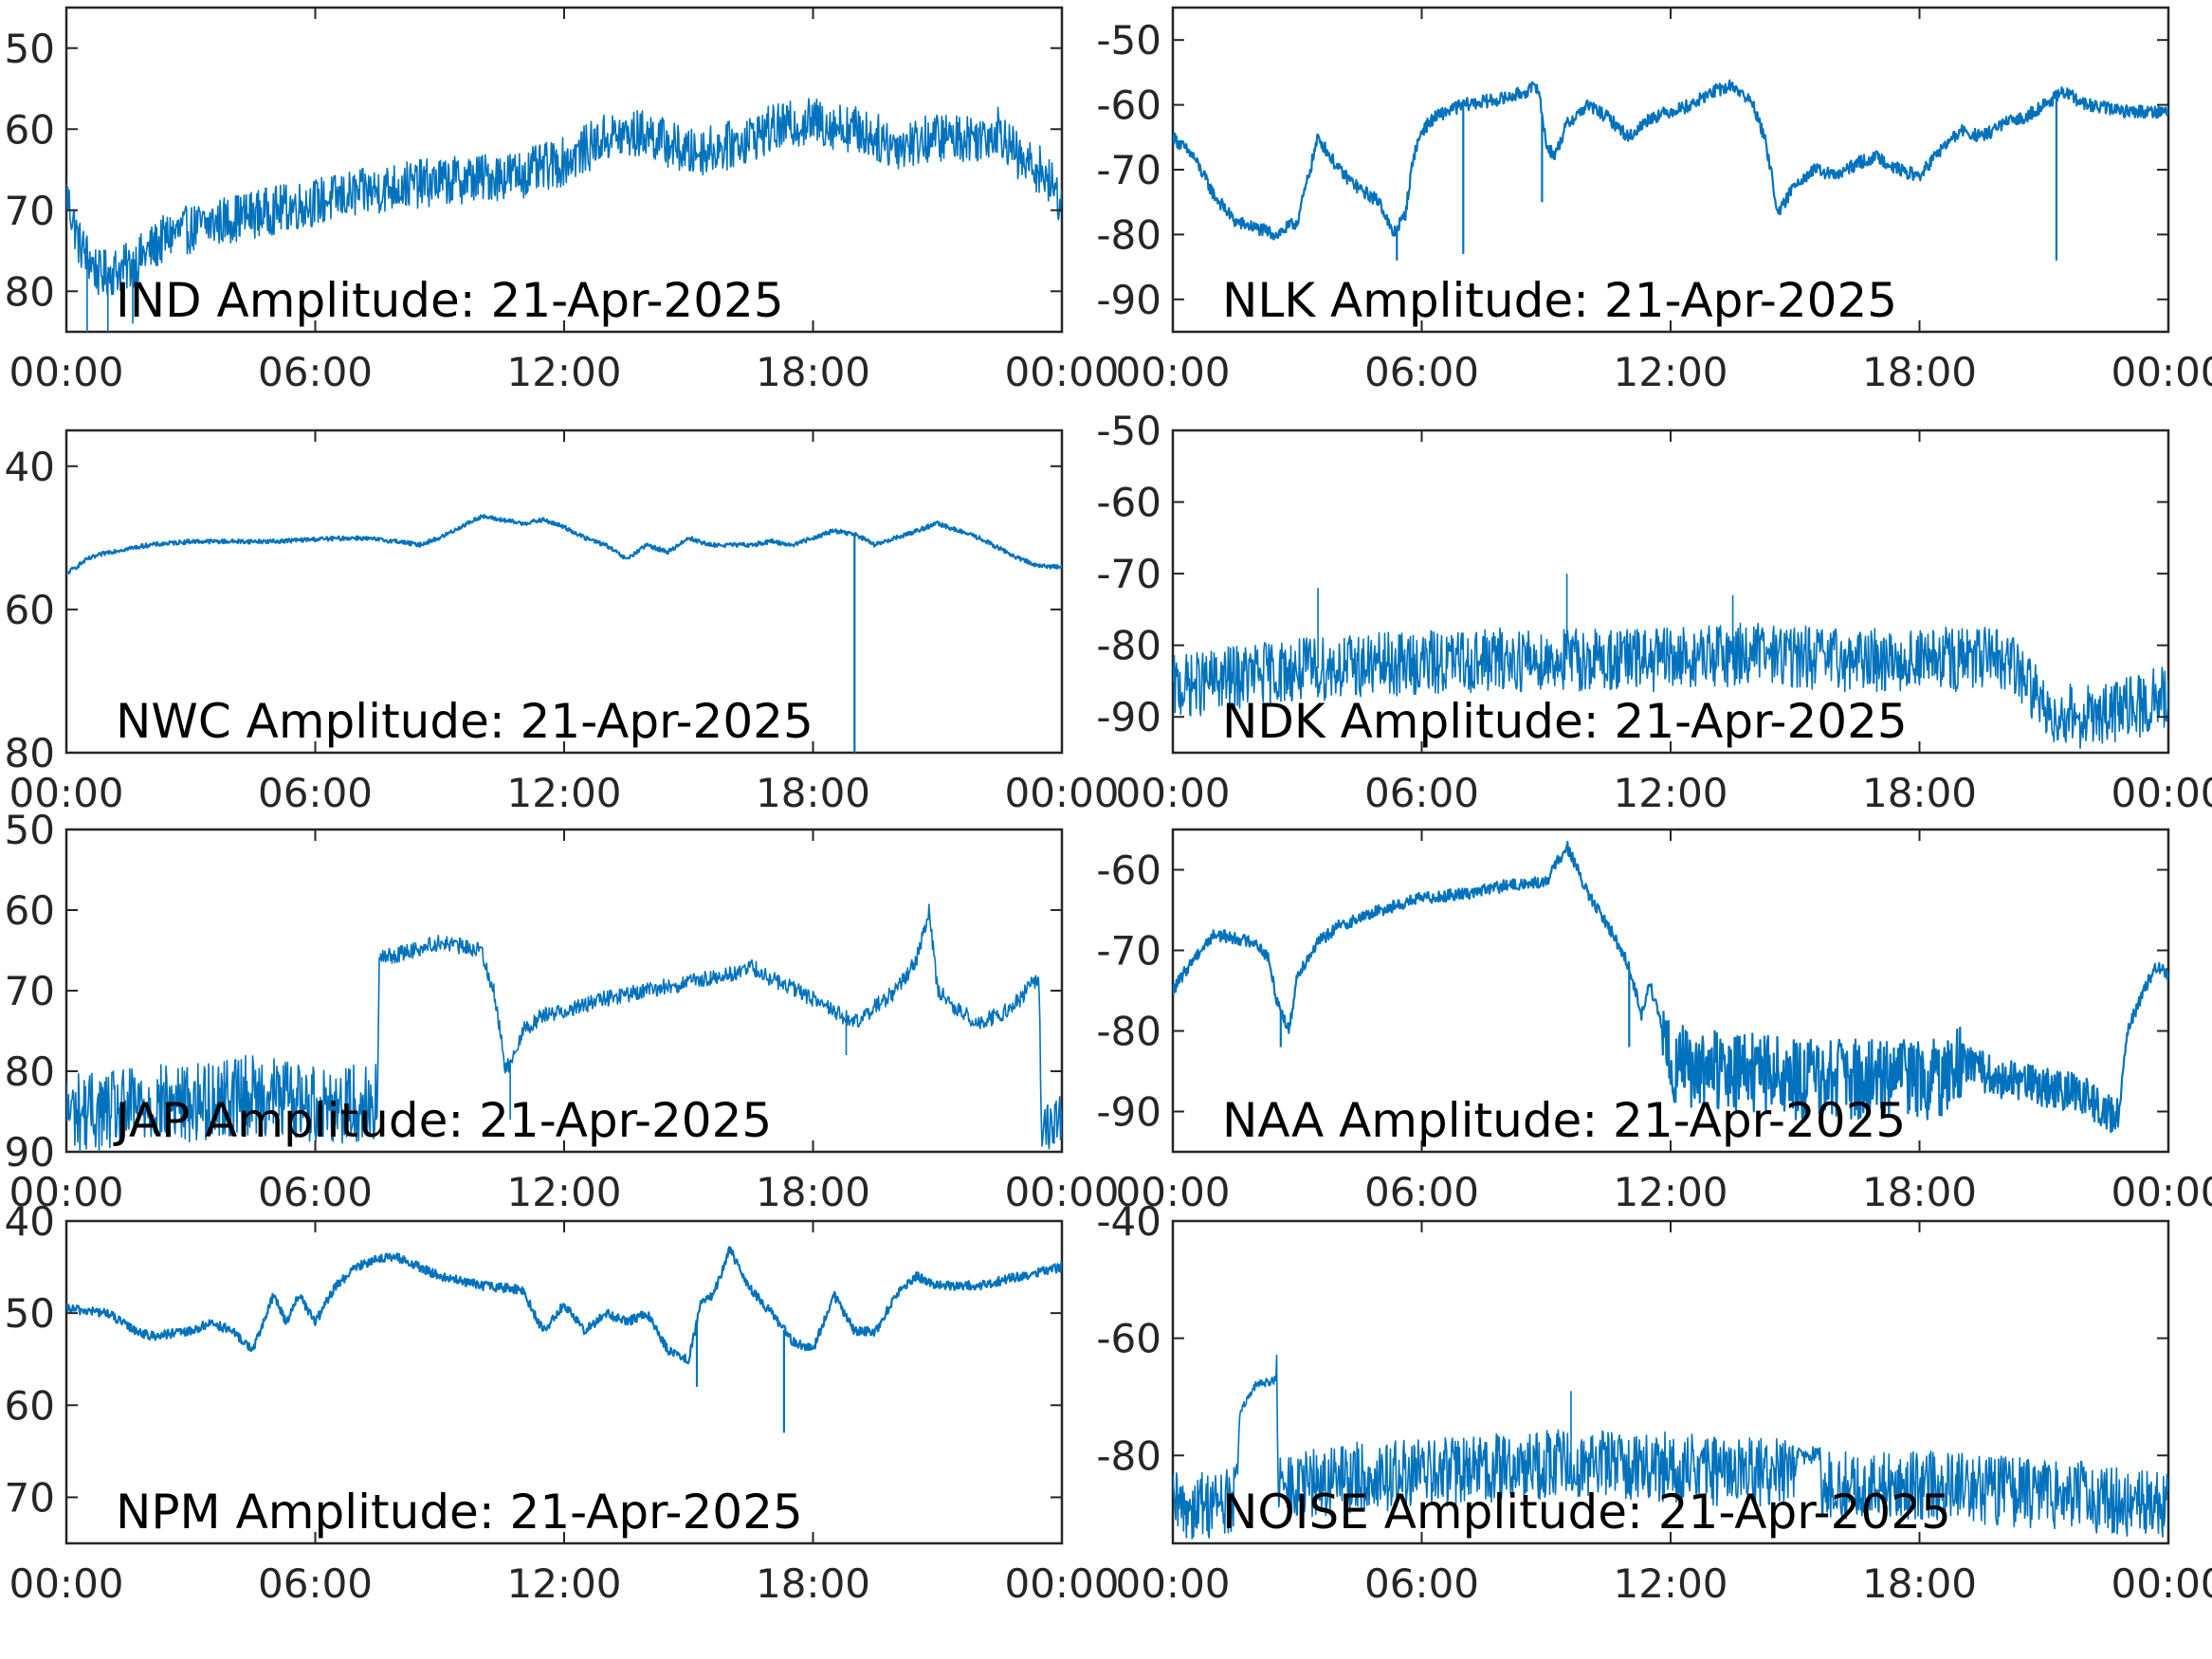 The width and height of the screenshot is (2212, 1659). What do you see at coordinates (1670, 661) in the screenshot?
I see `panel-ndk-series-line` at bounding box center [1670, 661].